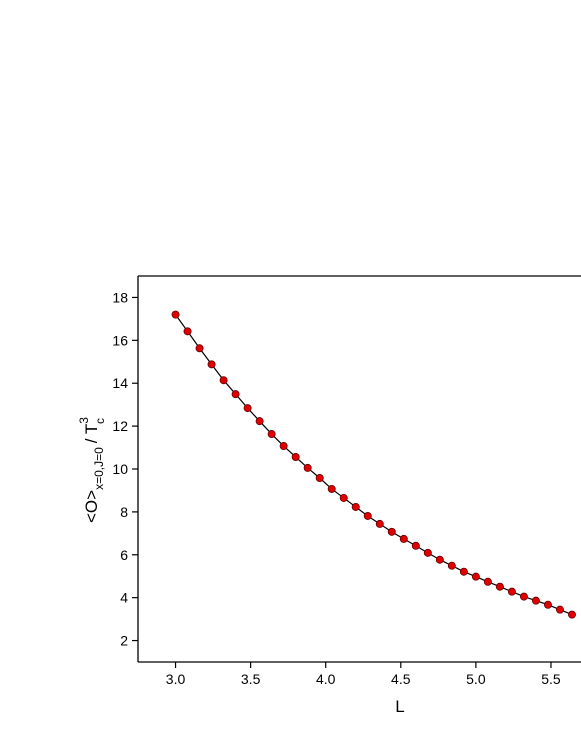  What do you see at coordinates (399, 706) in the screenshot?
I see `x-axis-label: L` at bounding box center [399, 706].